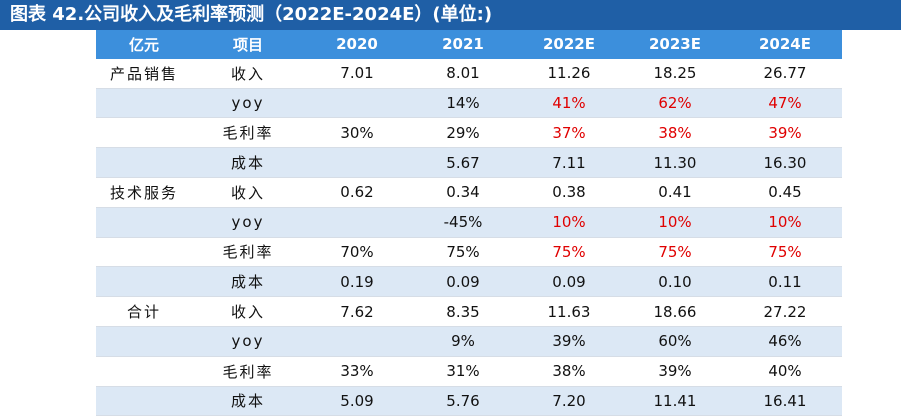  Describe the element at coordinates (785, 282) in the screenshot. I see `value-cell: 0.11` at that location.